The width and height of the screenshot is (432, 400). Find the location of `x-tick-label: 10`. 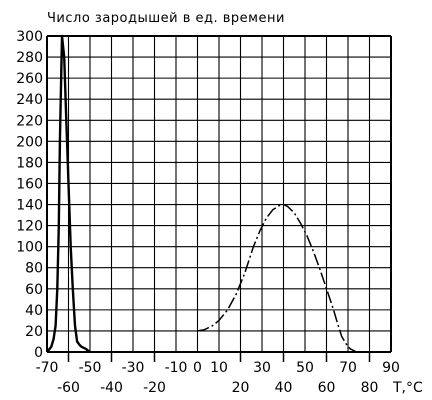

x-tick-label: 10 is located at coordinates (219, 368).